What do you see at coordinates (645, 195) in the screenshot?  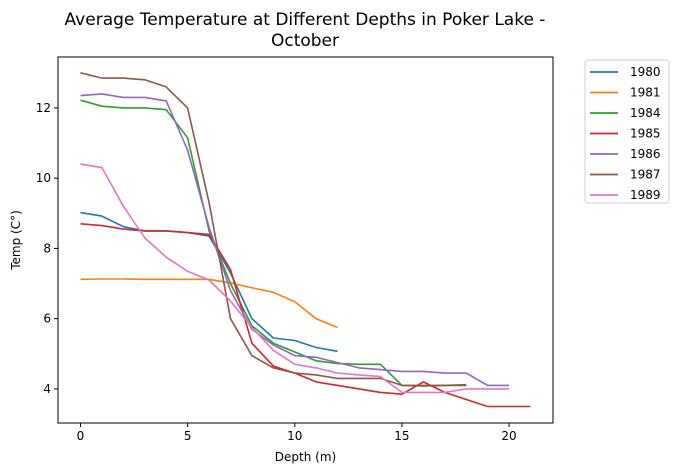 I see `legend-label-1989: 1989` at bounding box center [645, 195].